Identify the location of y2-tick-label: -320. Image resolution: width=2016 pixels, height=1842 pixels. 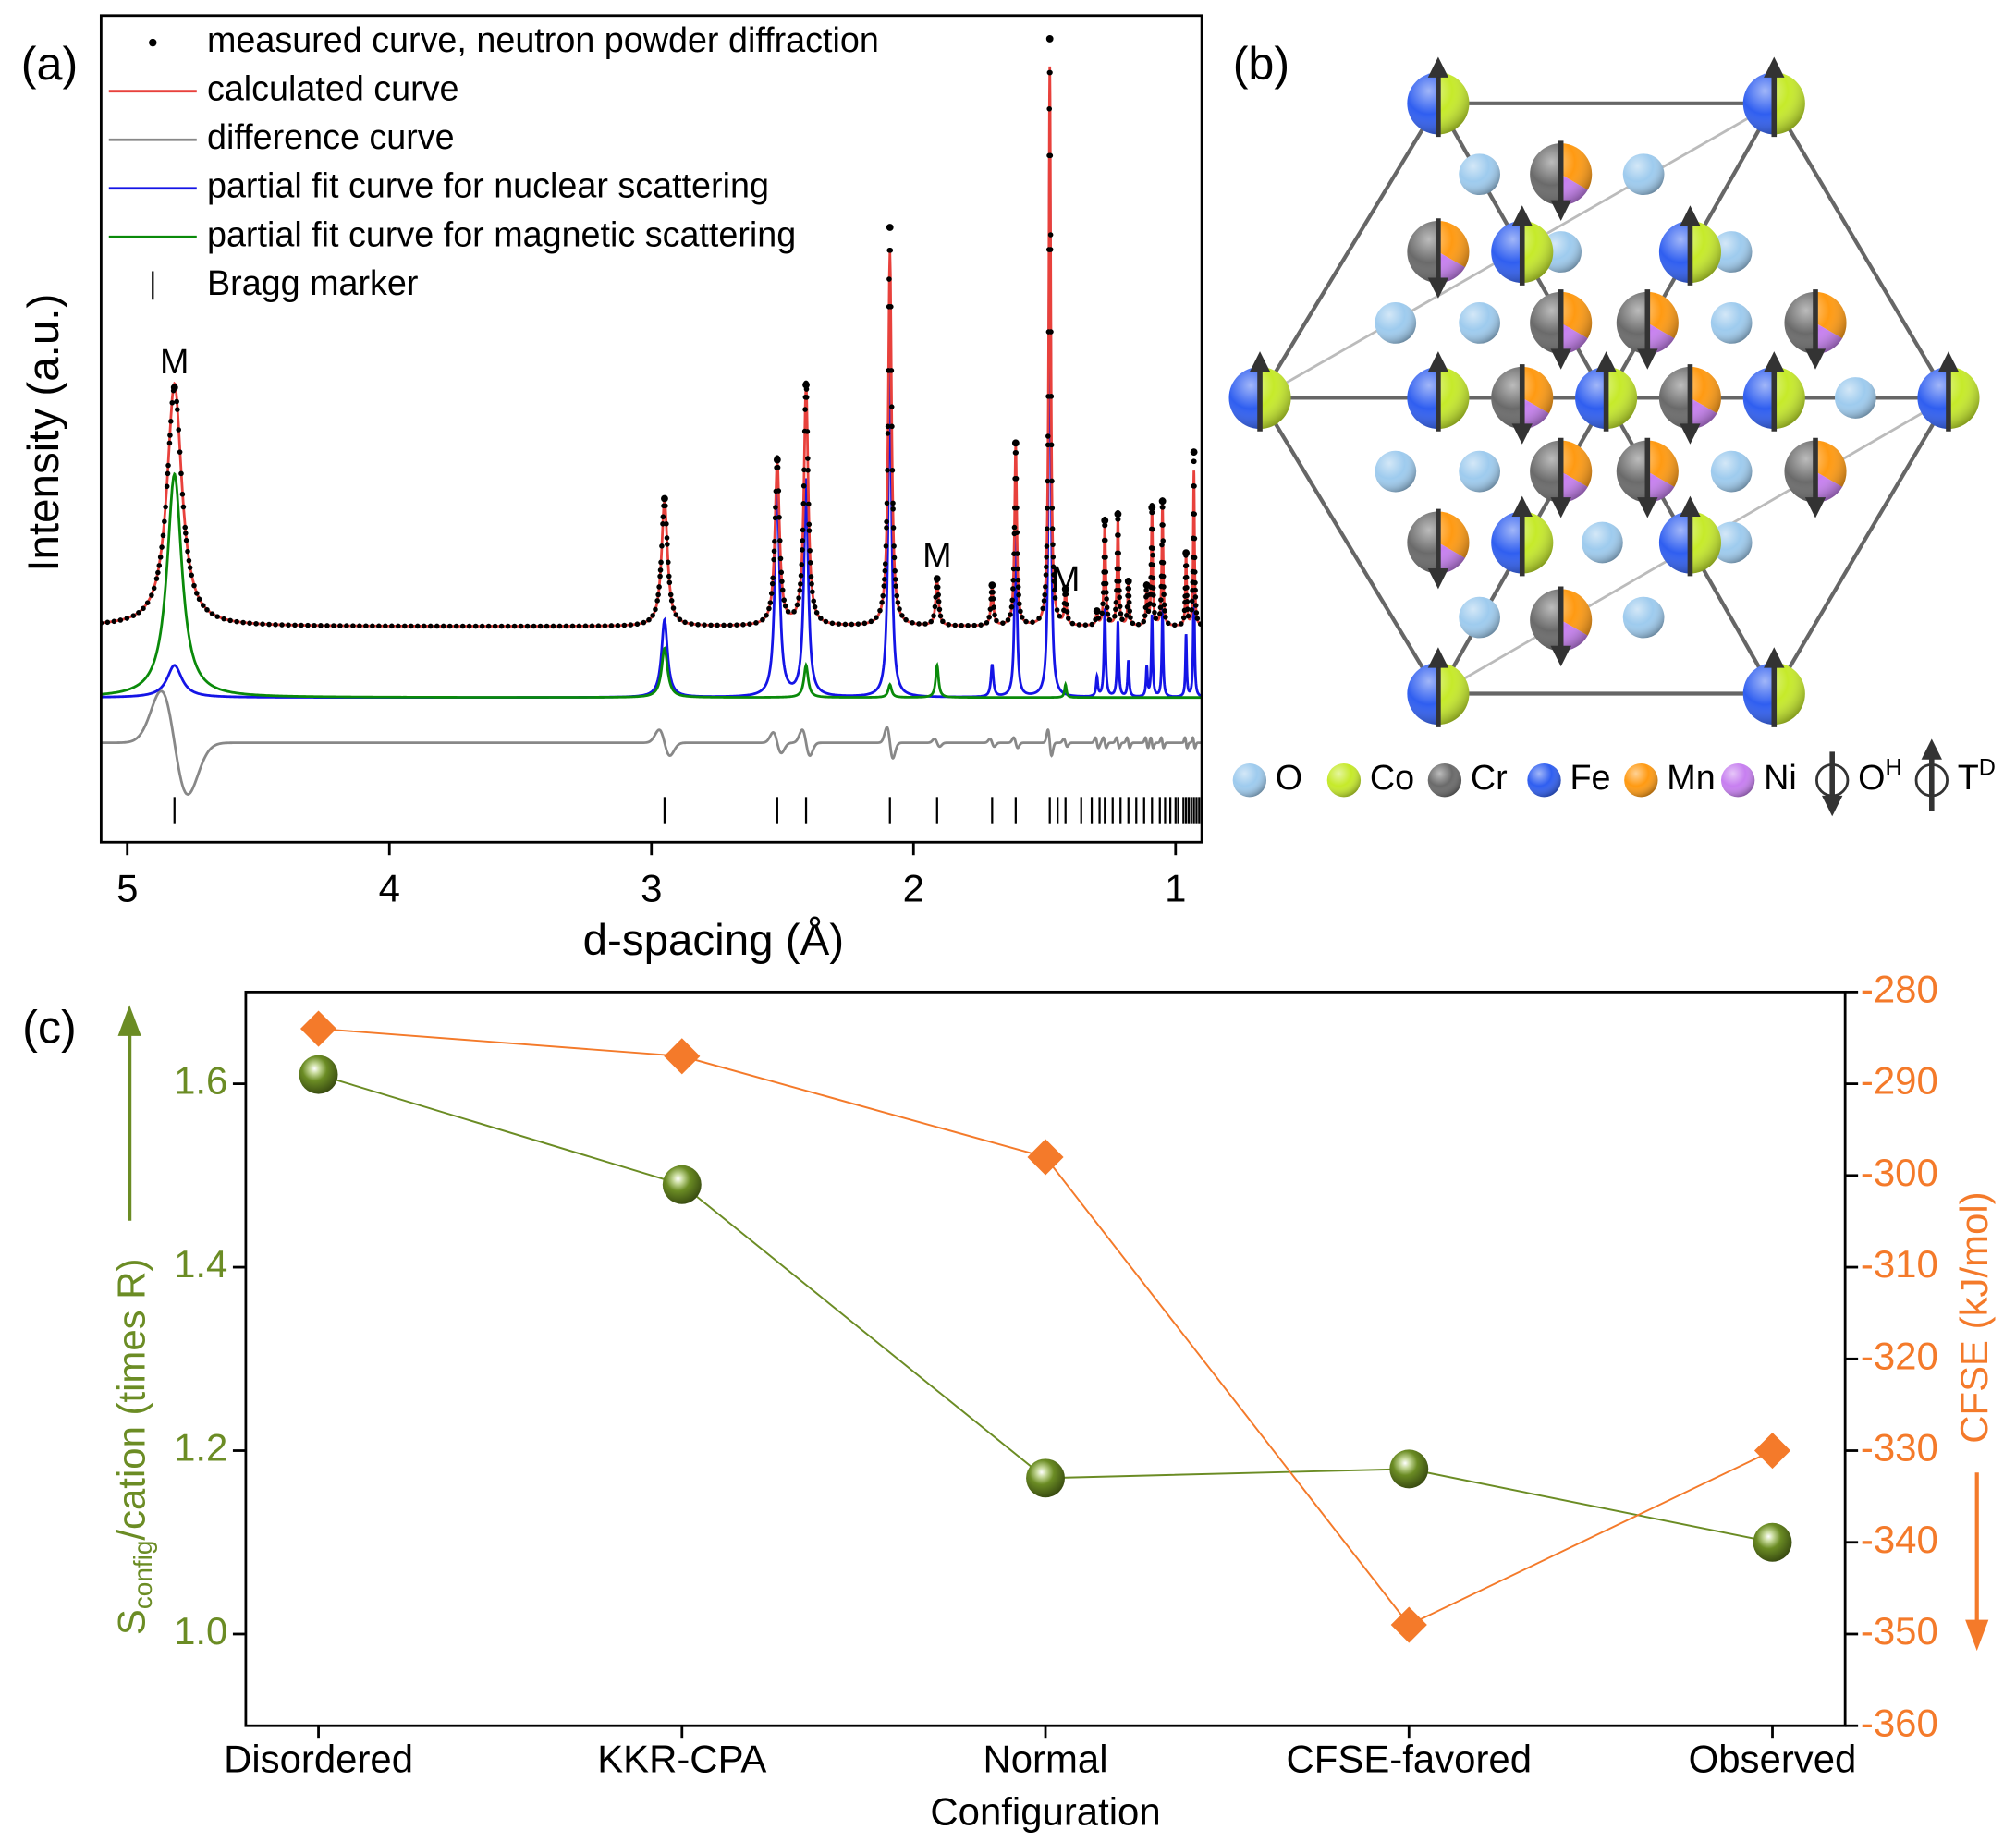
(1900, 1355).